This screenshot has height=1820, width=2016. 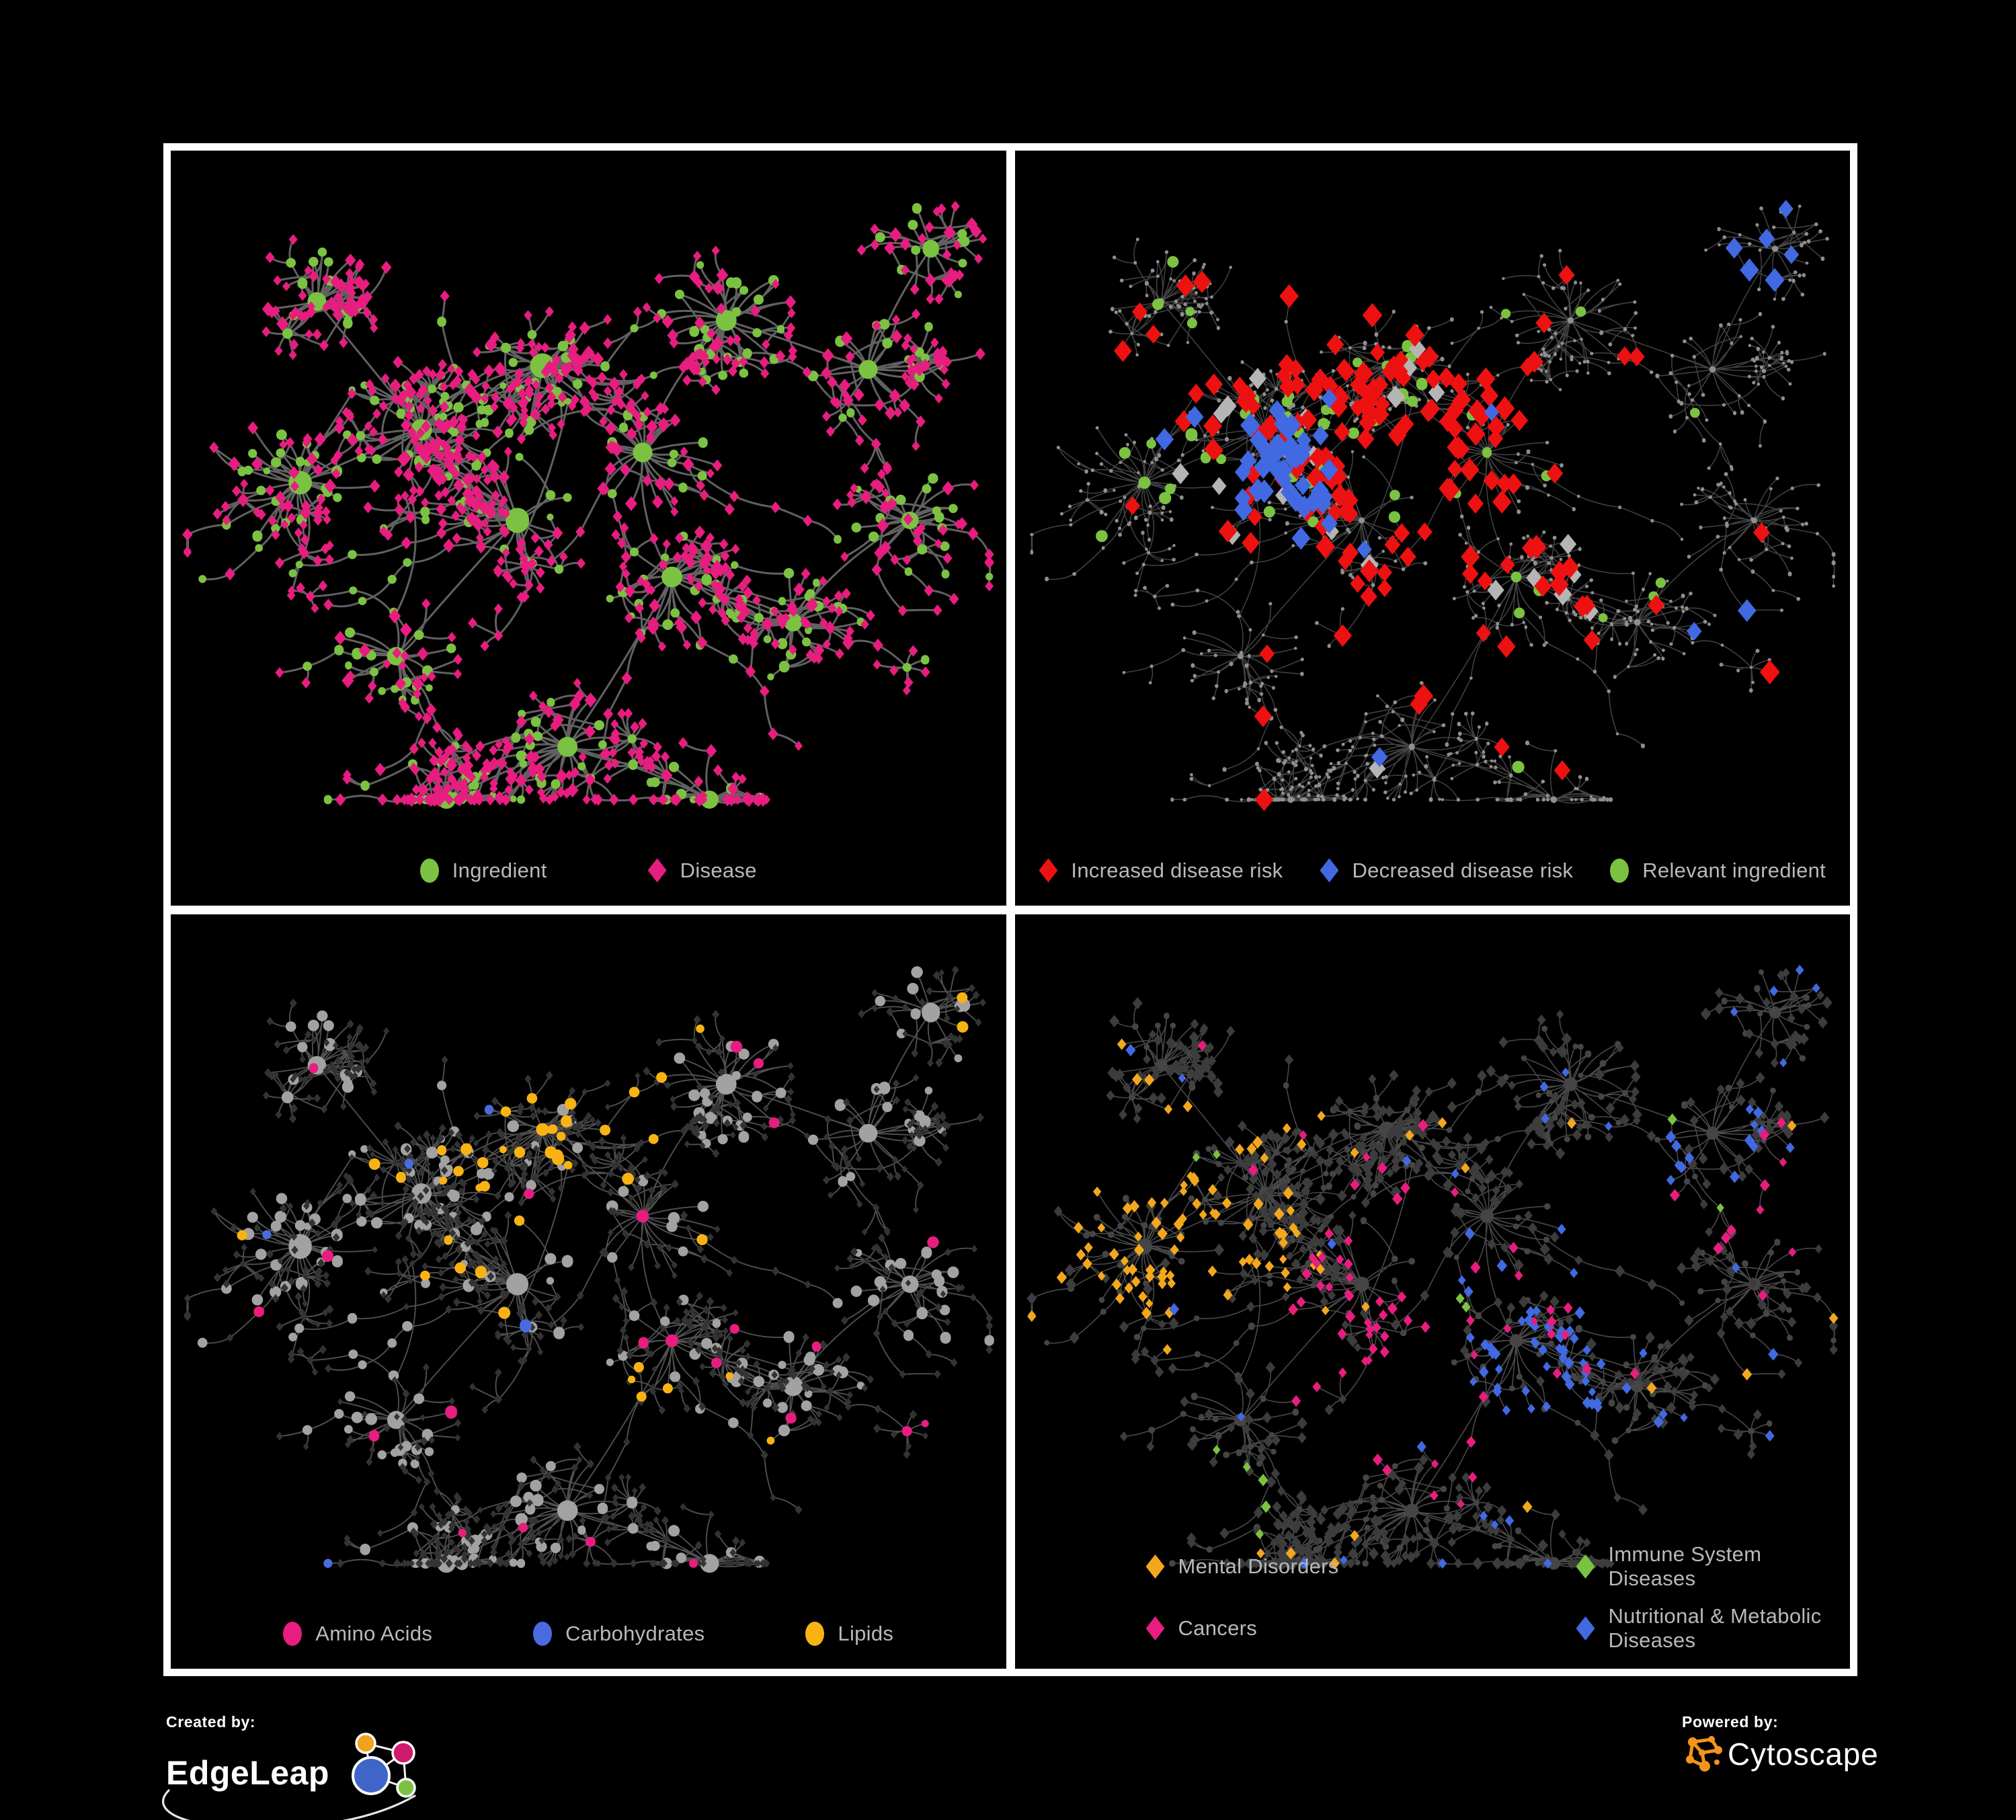 I want to click on legend-label: Increased disease risk, so click(x=1177, y=870).